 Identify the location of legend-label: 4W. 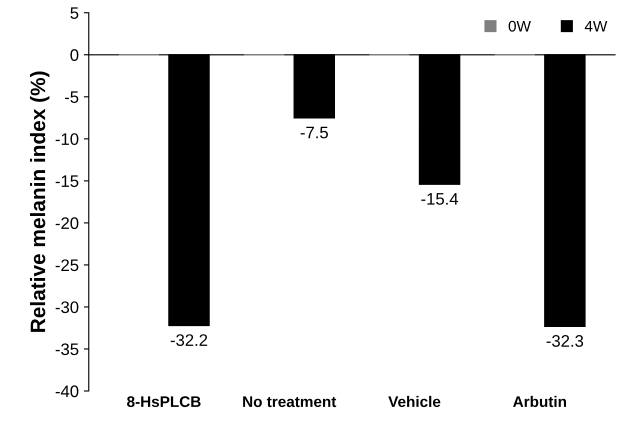
(596, 26).